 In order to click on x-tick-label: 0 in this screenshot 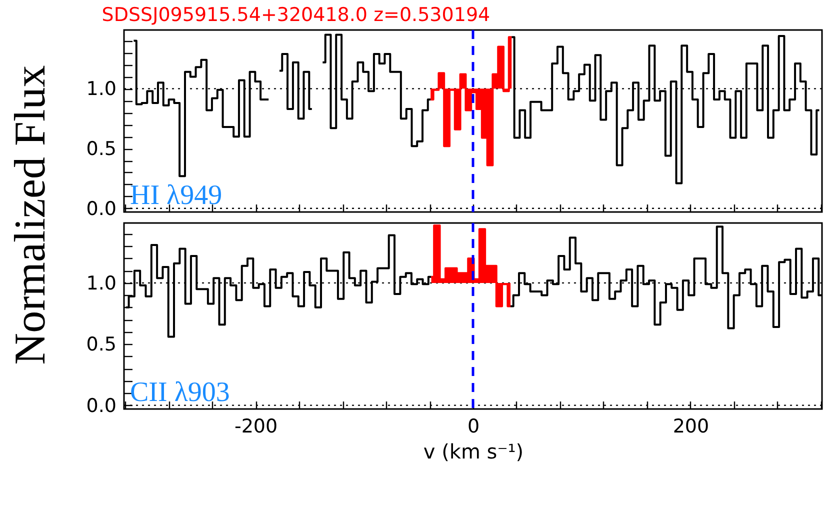, I will do `click(473, 427)`.